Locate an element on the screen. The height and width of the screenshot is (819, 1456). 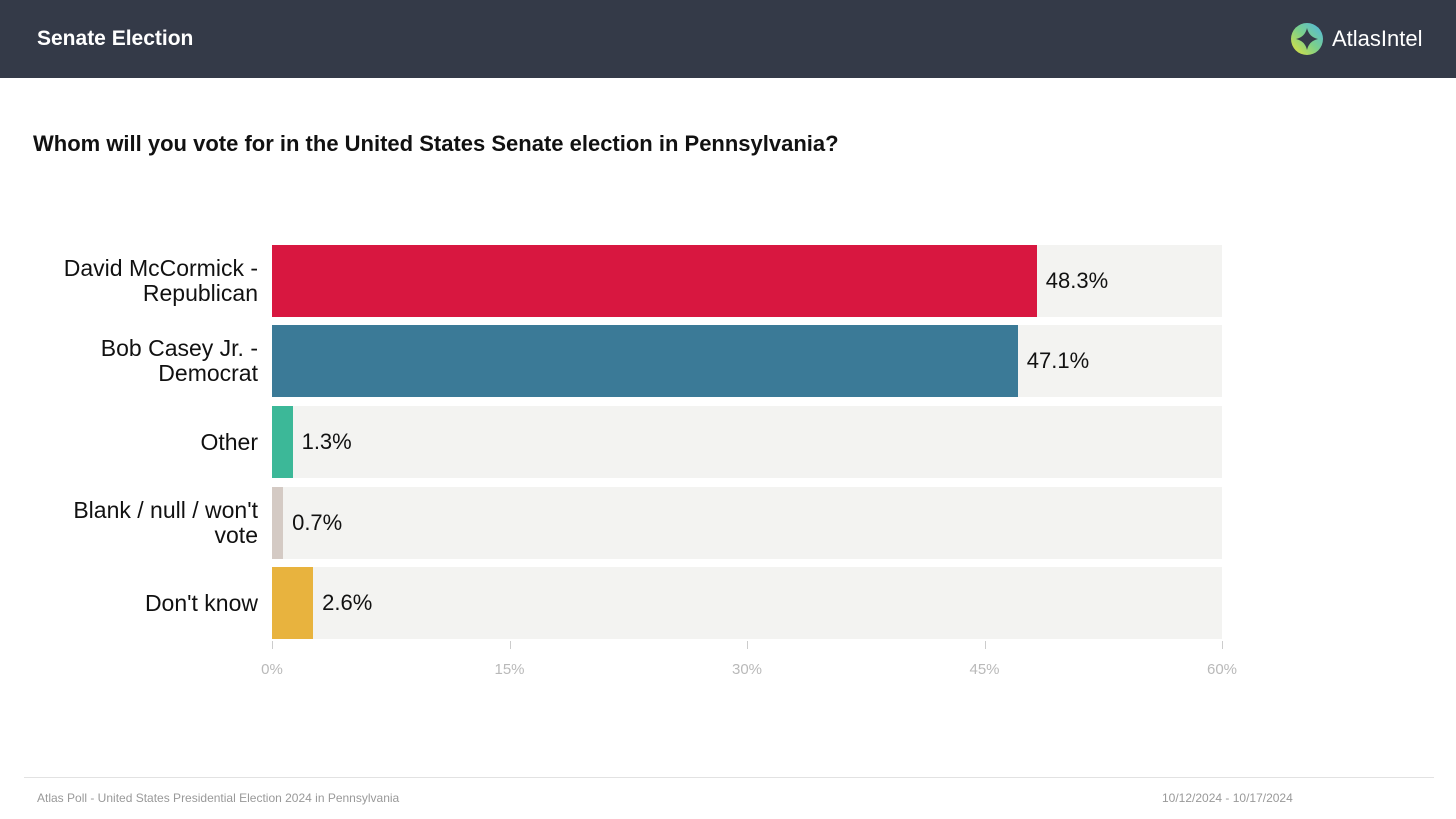
header-title: Senate Election is located at coordinates (115, 38).